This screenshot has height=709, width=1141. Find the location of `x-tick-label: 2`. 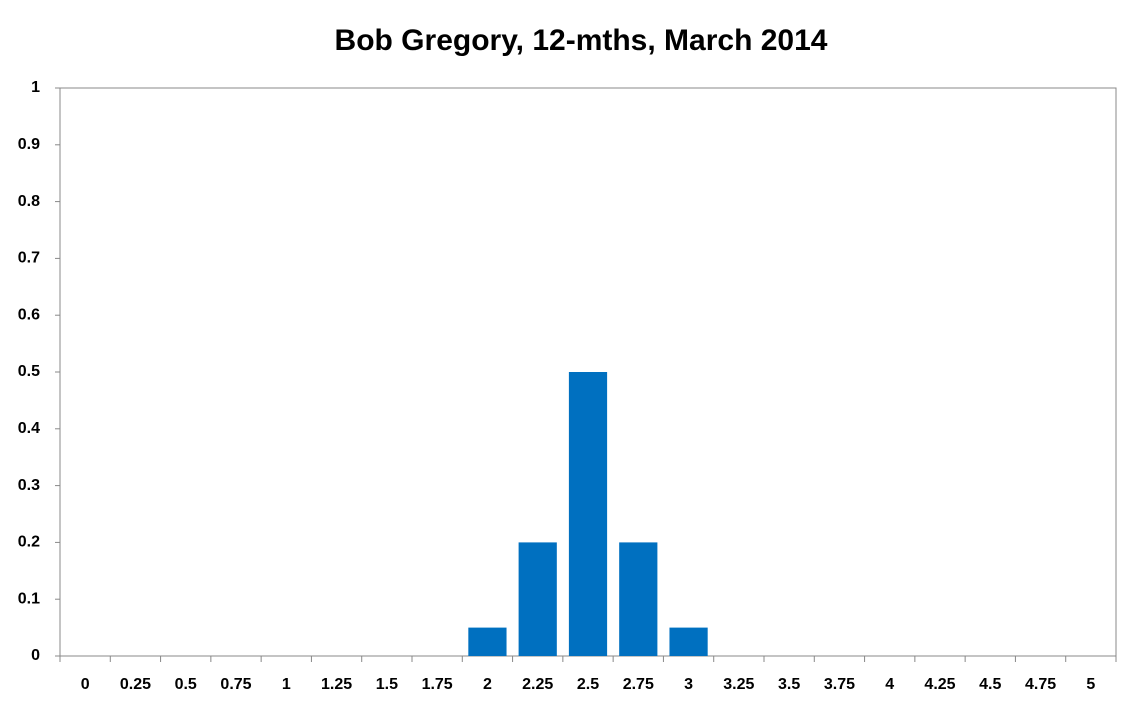

x-tick-label: 2 is located at coordinates (487, 684).